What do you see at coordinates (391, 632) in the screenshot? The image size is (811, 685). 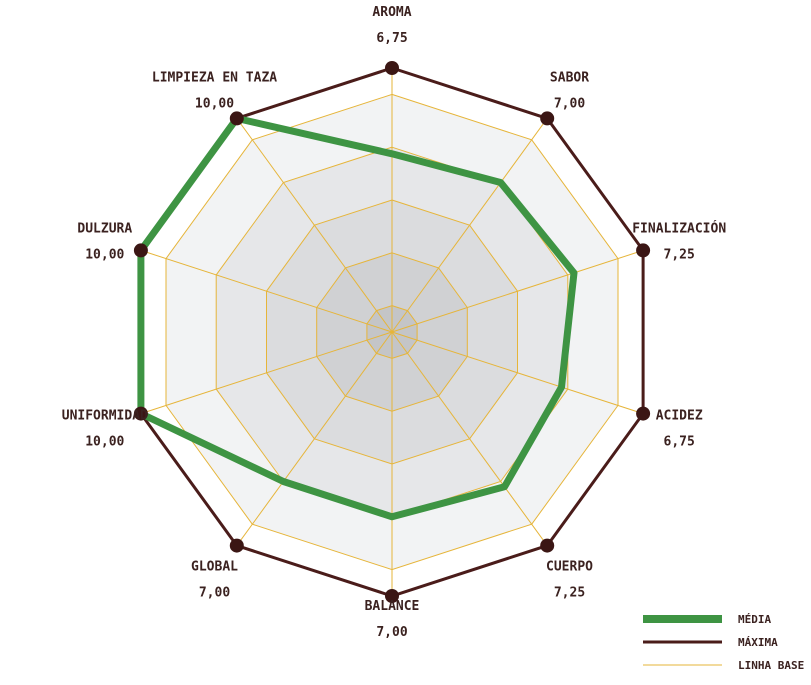 I see `axis-score-balance: 7,00` at bounding box center [391, 632].